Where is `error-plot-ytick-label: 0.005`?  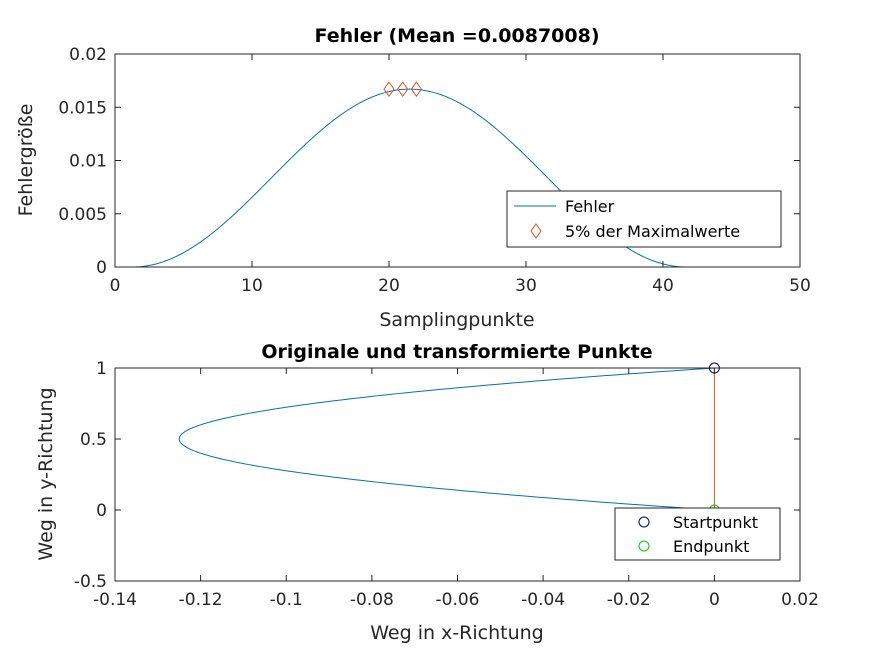
error-plot-ytick-label: 0.005 is located at coordinates (82, 215).